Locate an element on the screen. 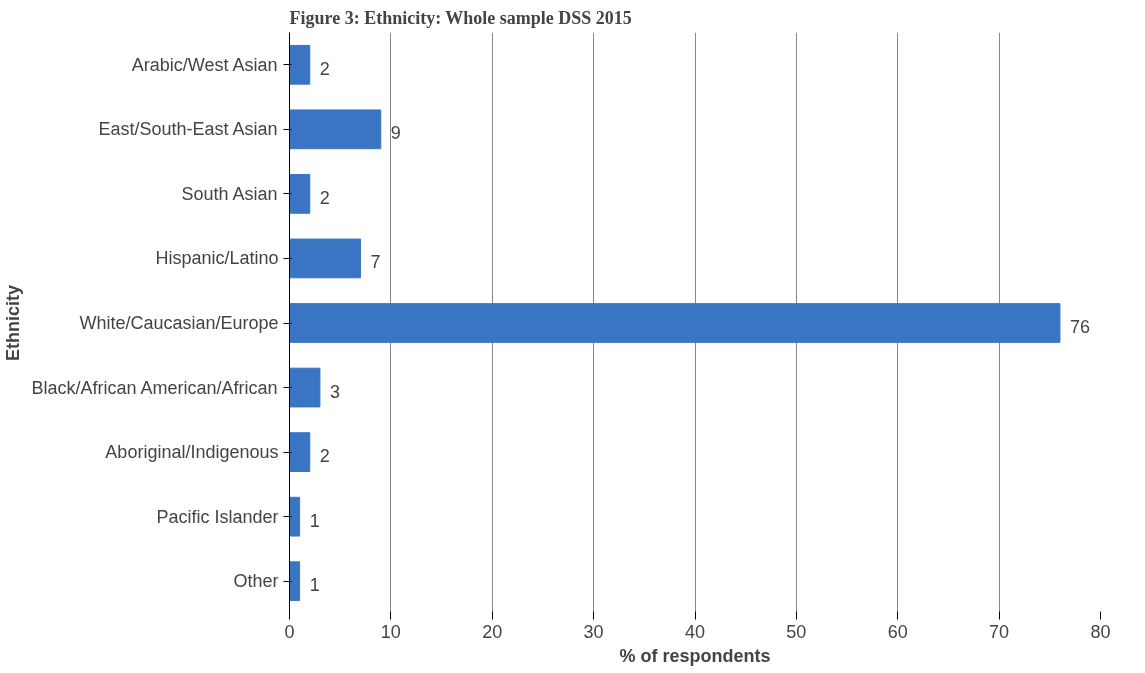  y-tick-label: Aboriginal/Indigenous is located at coordinates (192, 452).